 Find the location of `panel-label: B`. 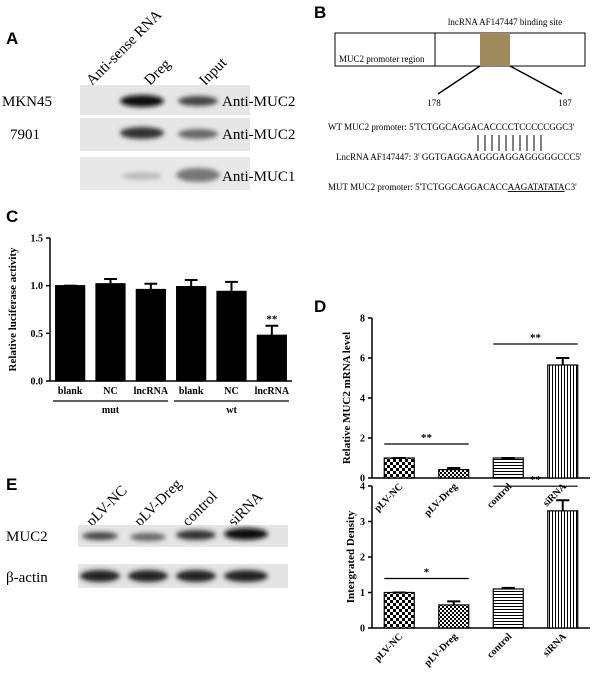

panel-label: B is located at coordinates (320, 12).